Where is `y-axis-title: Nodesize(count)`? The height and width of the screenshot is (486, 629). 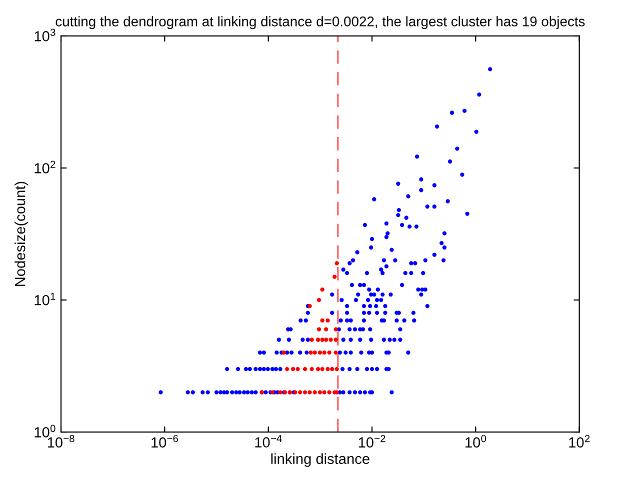
y-axis-title: Nodesize(count) is located at coordinates (21, 234).